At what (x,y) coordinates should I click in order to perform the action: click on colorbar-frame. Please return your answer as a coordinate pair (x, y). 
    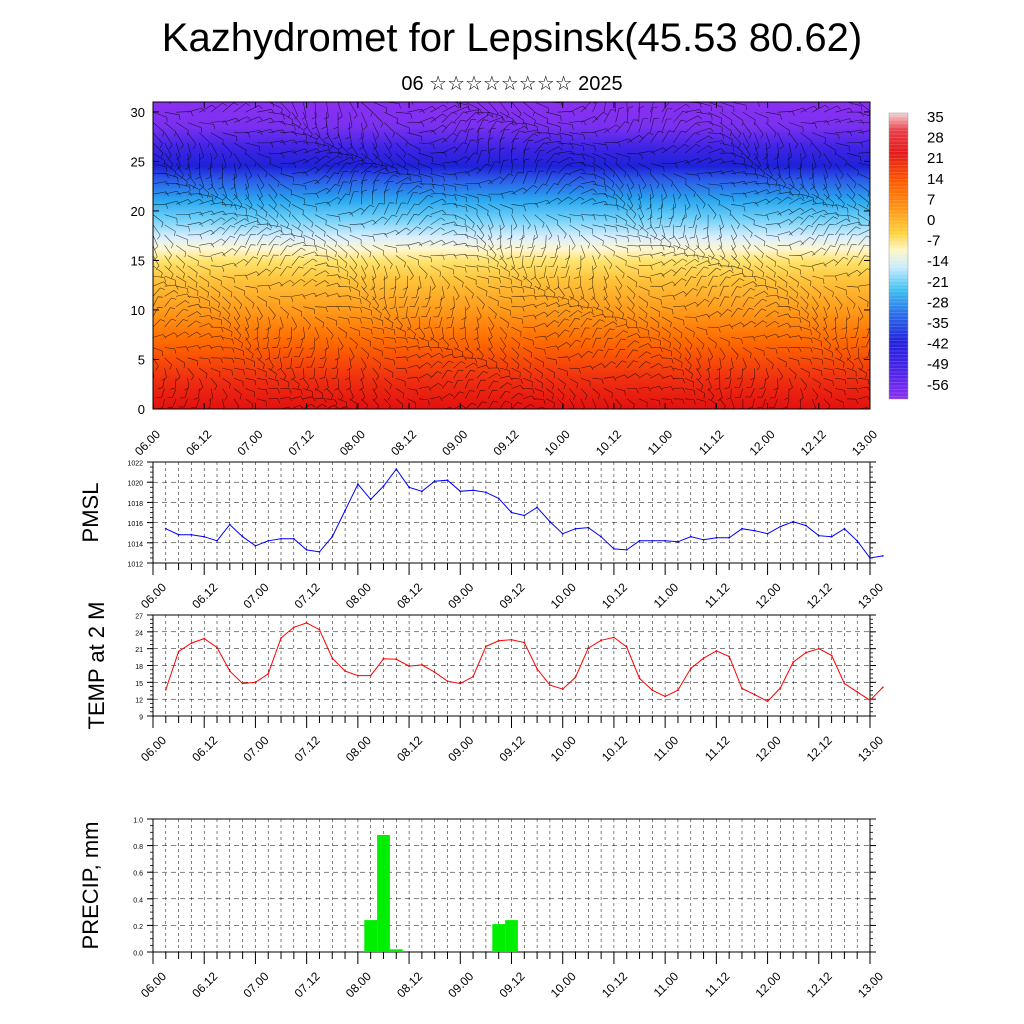
    Looking at the image, I should click on (898, 256).